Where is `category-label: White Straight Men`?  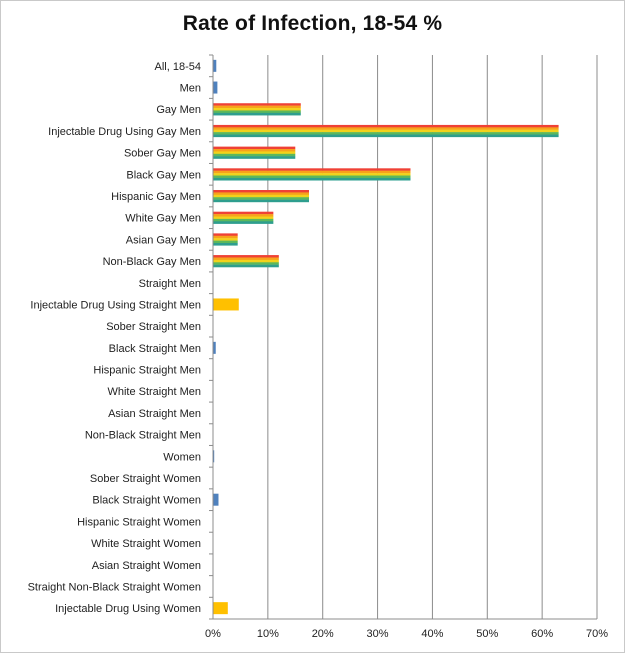
category-label: White Straight Men is located at coordinates (154, 392).